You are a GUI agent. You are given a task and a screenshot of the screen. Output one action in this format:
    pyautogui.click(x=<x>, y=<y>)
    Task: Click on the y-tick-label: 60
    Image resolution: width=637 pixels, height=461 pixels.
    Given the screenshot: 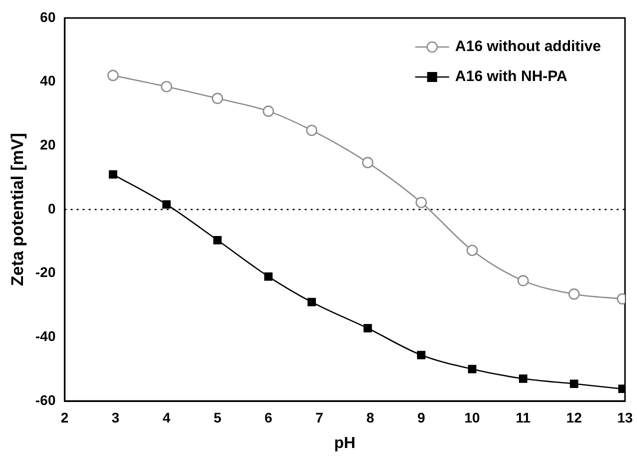 What is the action you would take?
    pyautogui.click(x=48, y=16)
    